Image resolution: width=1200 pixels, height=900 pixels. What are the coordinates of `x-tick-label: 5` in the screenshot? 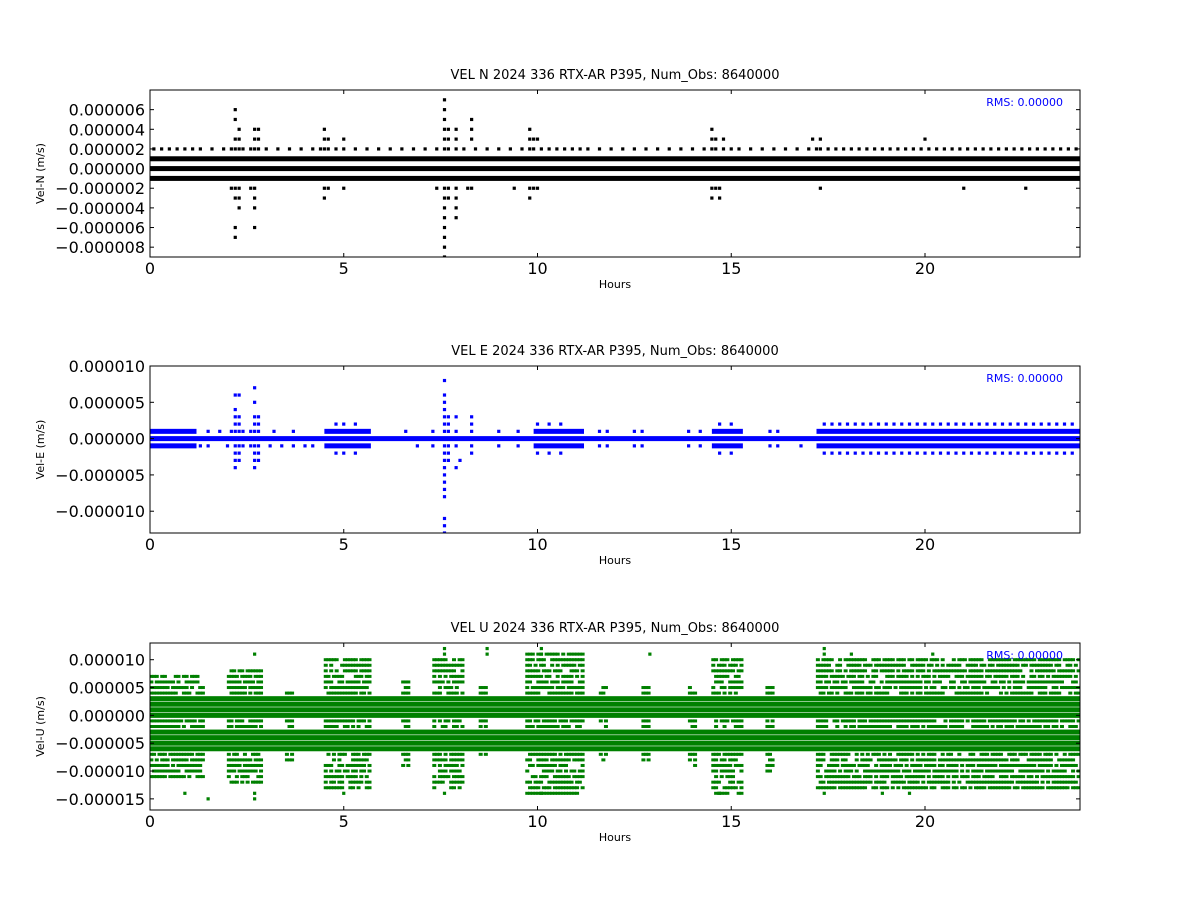 It's located at (344, 268).